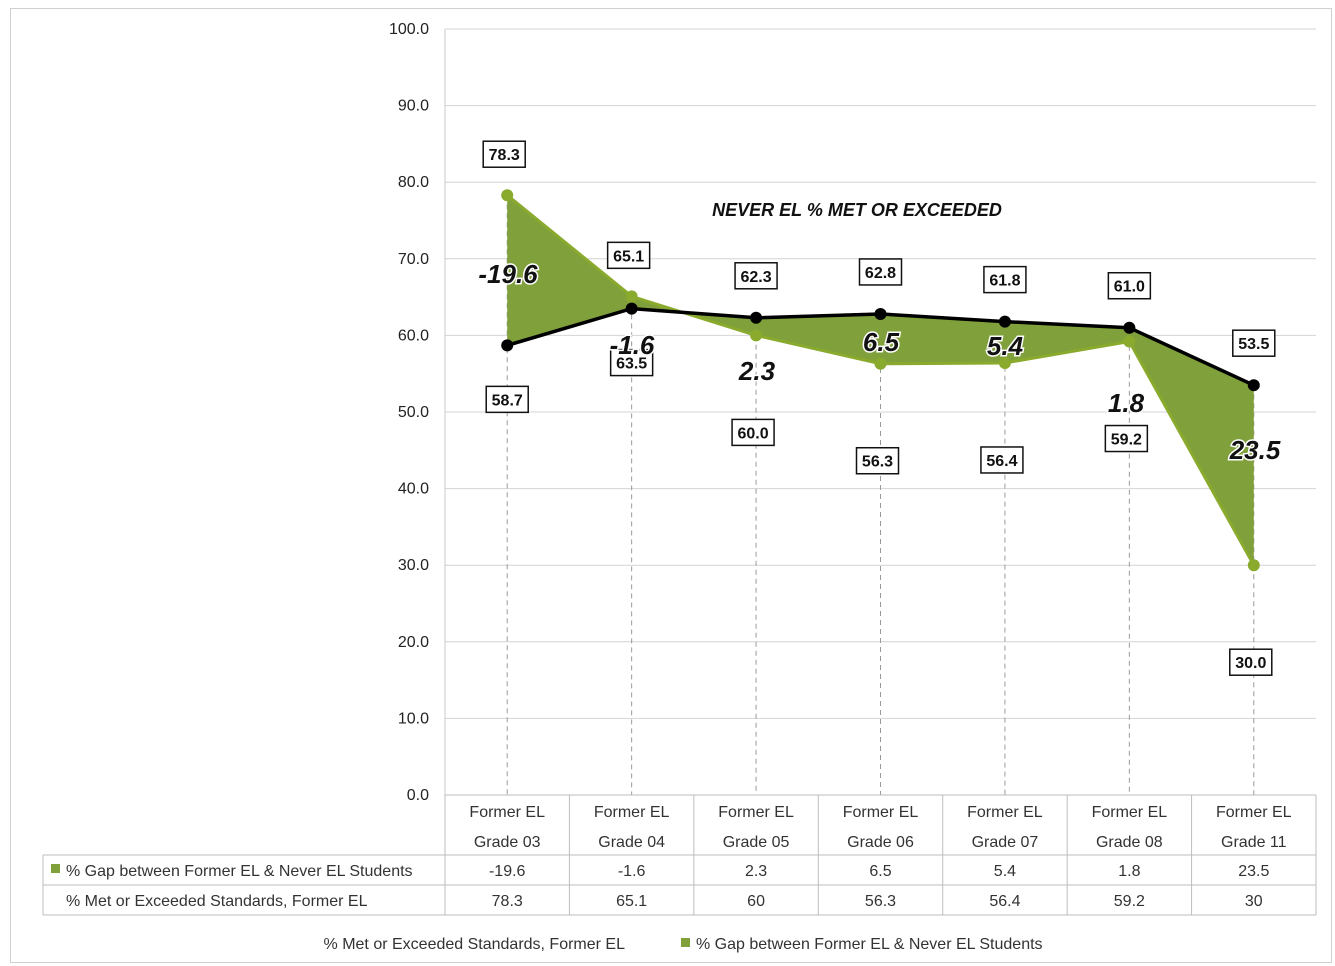  Describe the element at coordinates (413, 412) in the screenshot. I see `y-tick-label: 50.0` at that location.